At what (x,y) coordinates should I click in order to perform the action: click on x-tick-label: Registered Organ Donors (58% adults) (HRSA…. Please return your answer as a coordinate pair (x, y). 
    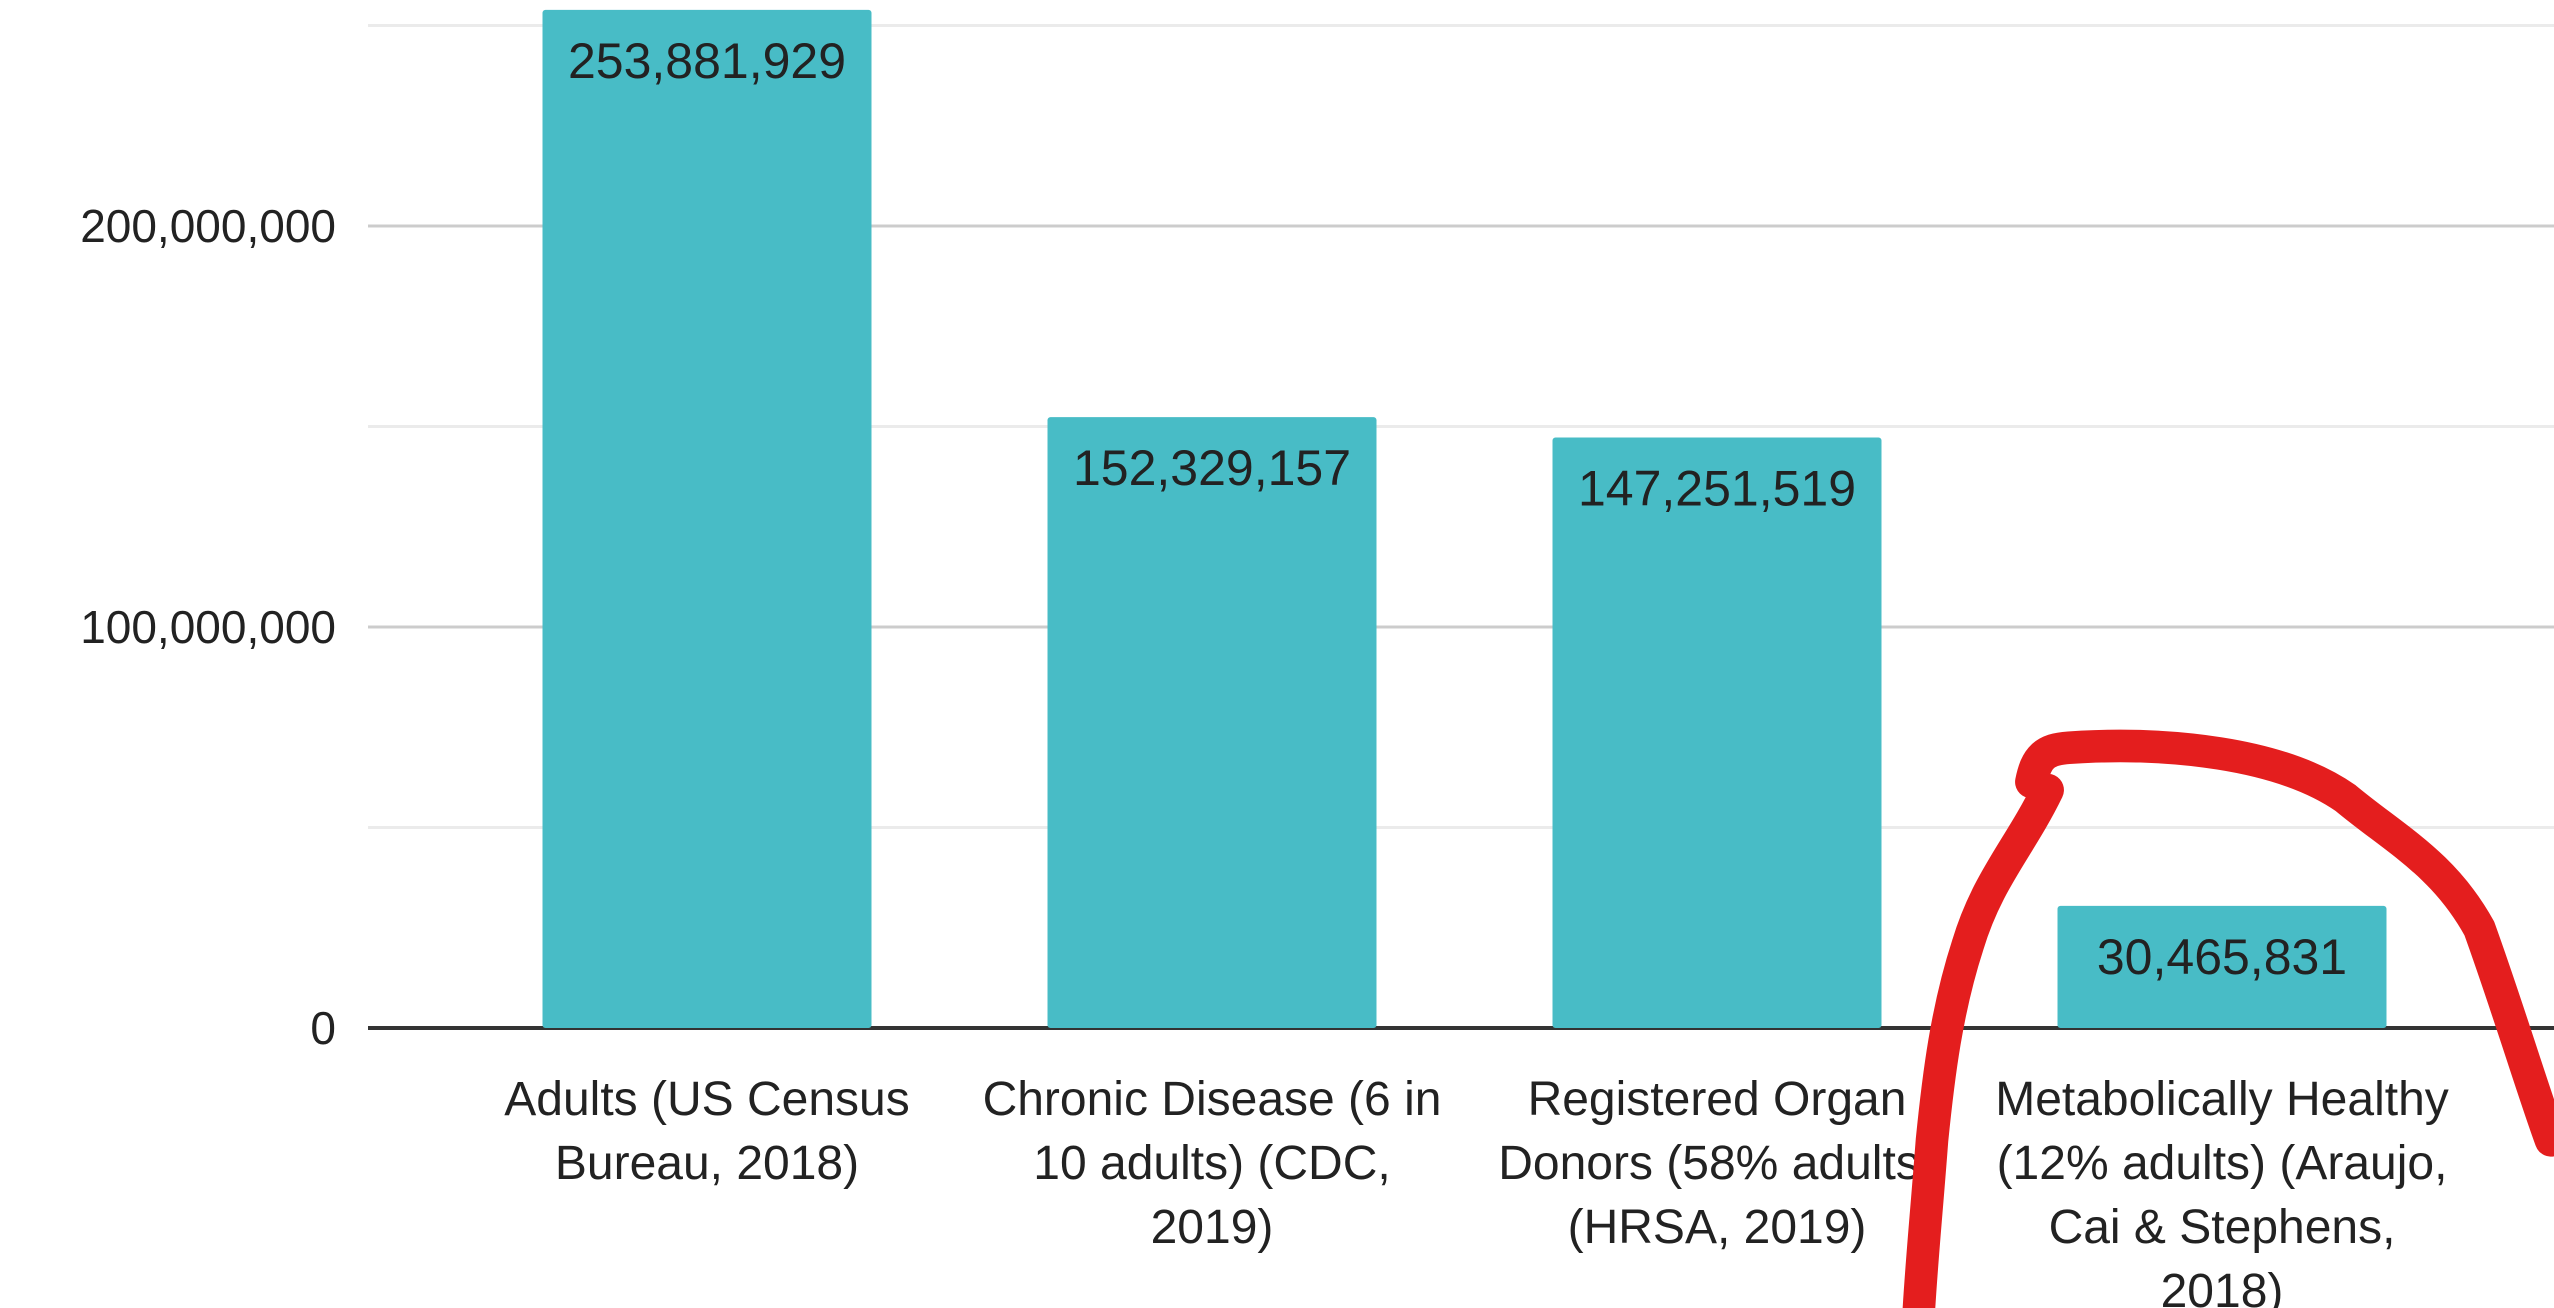
    Looking at the image, I should click on (1717, 1163).